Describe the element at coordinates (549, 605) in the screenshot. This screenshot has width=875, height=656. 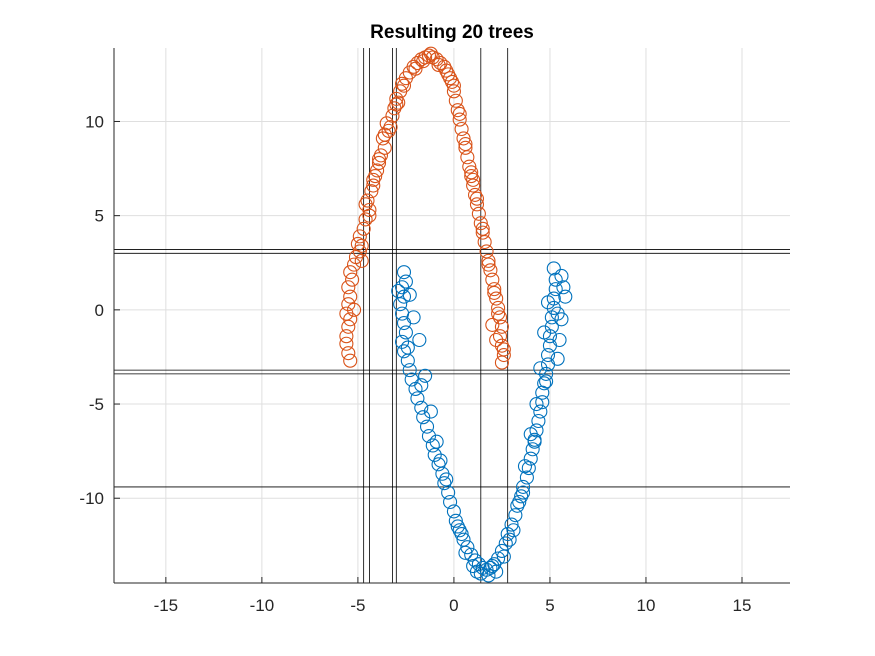
I see `x-tick-label: 5` at that location.